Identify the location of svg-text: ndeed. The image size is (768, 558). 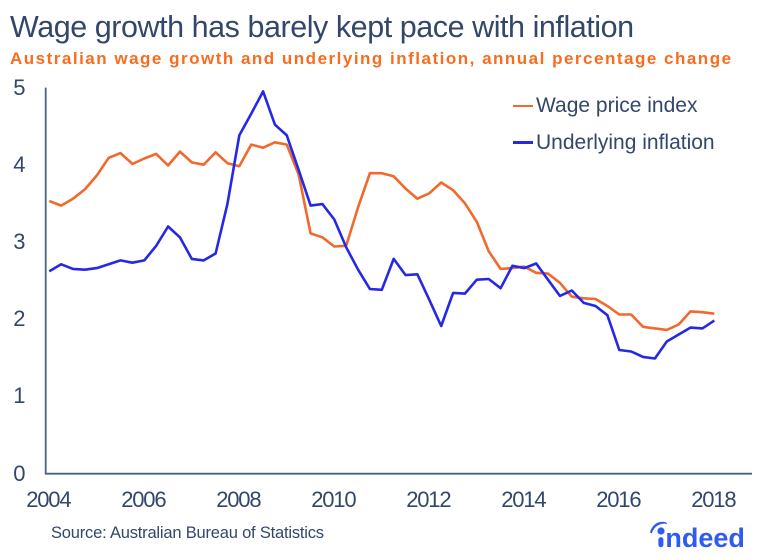
(705, 538).